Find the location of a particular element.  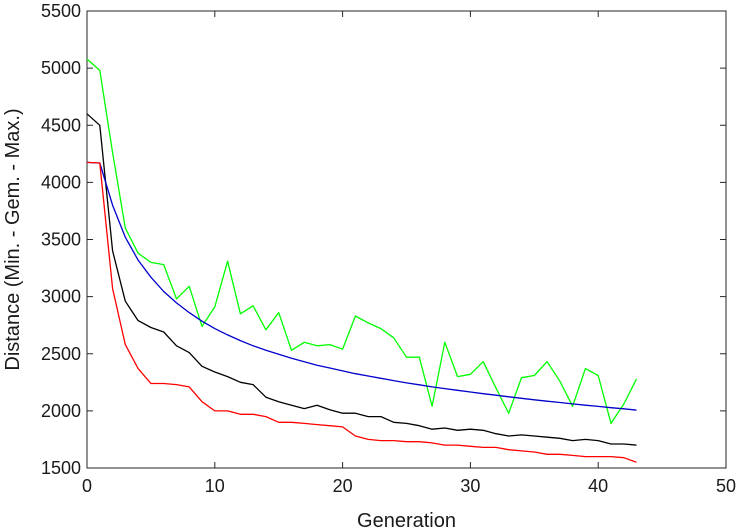

y-axis-title: Distance (Min. - Gem. - Max.) is located at coordinates (13, 239).